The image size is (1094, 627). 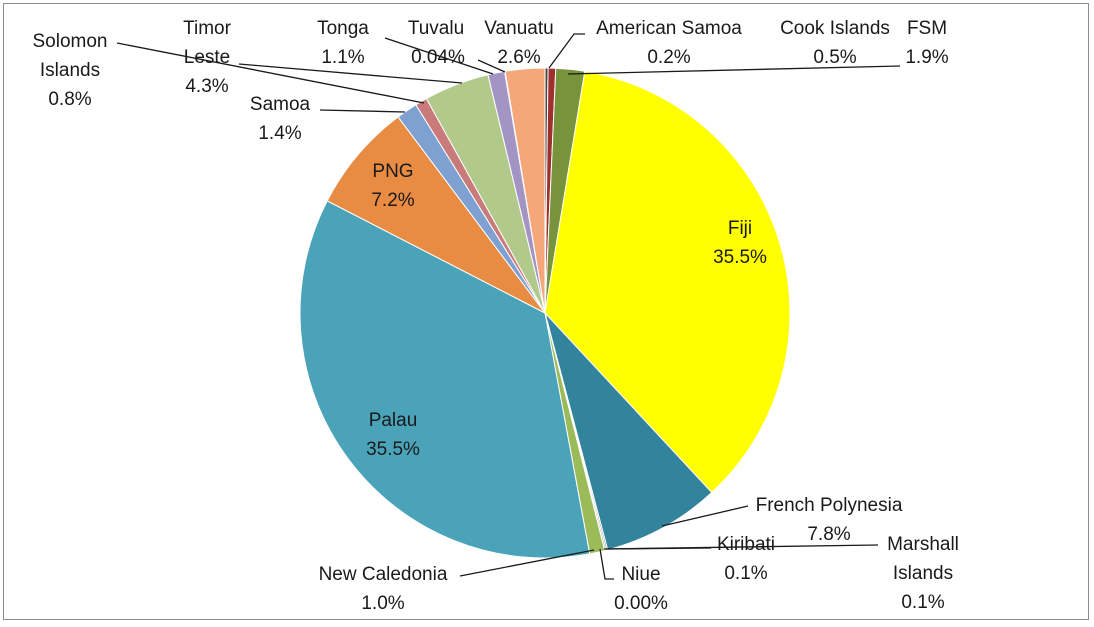 I want to click on slice-label-cook-islands: Cook Islands 0.5%, so click(x=835, y=43).